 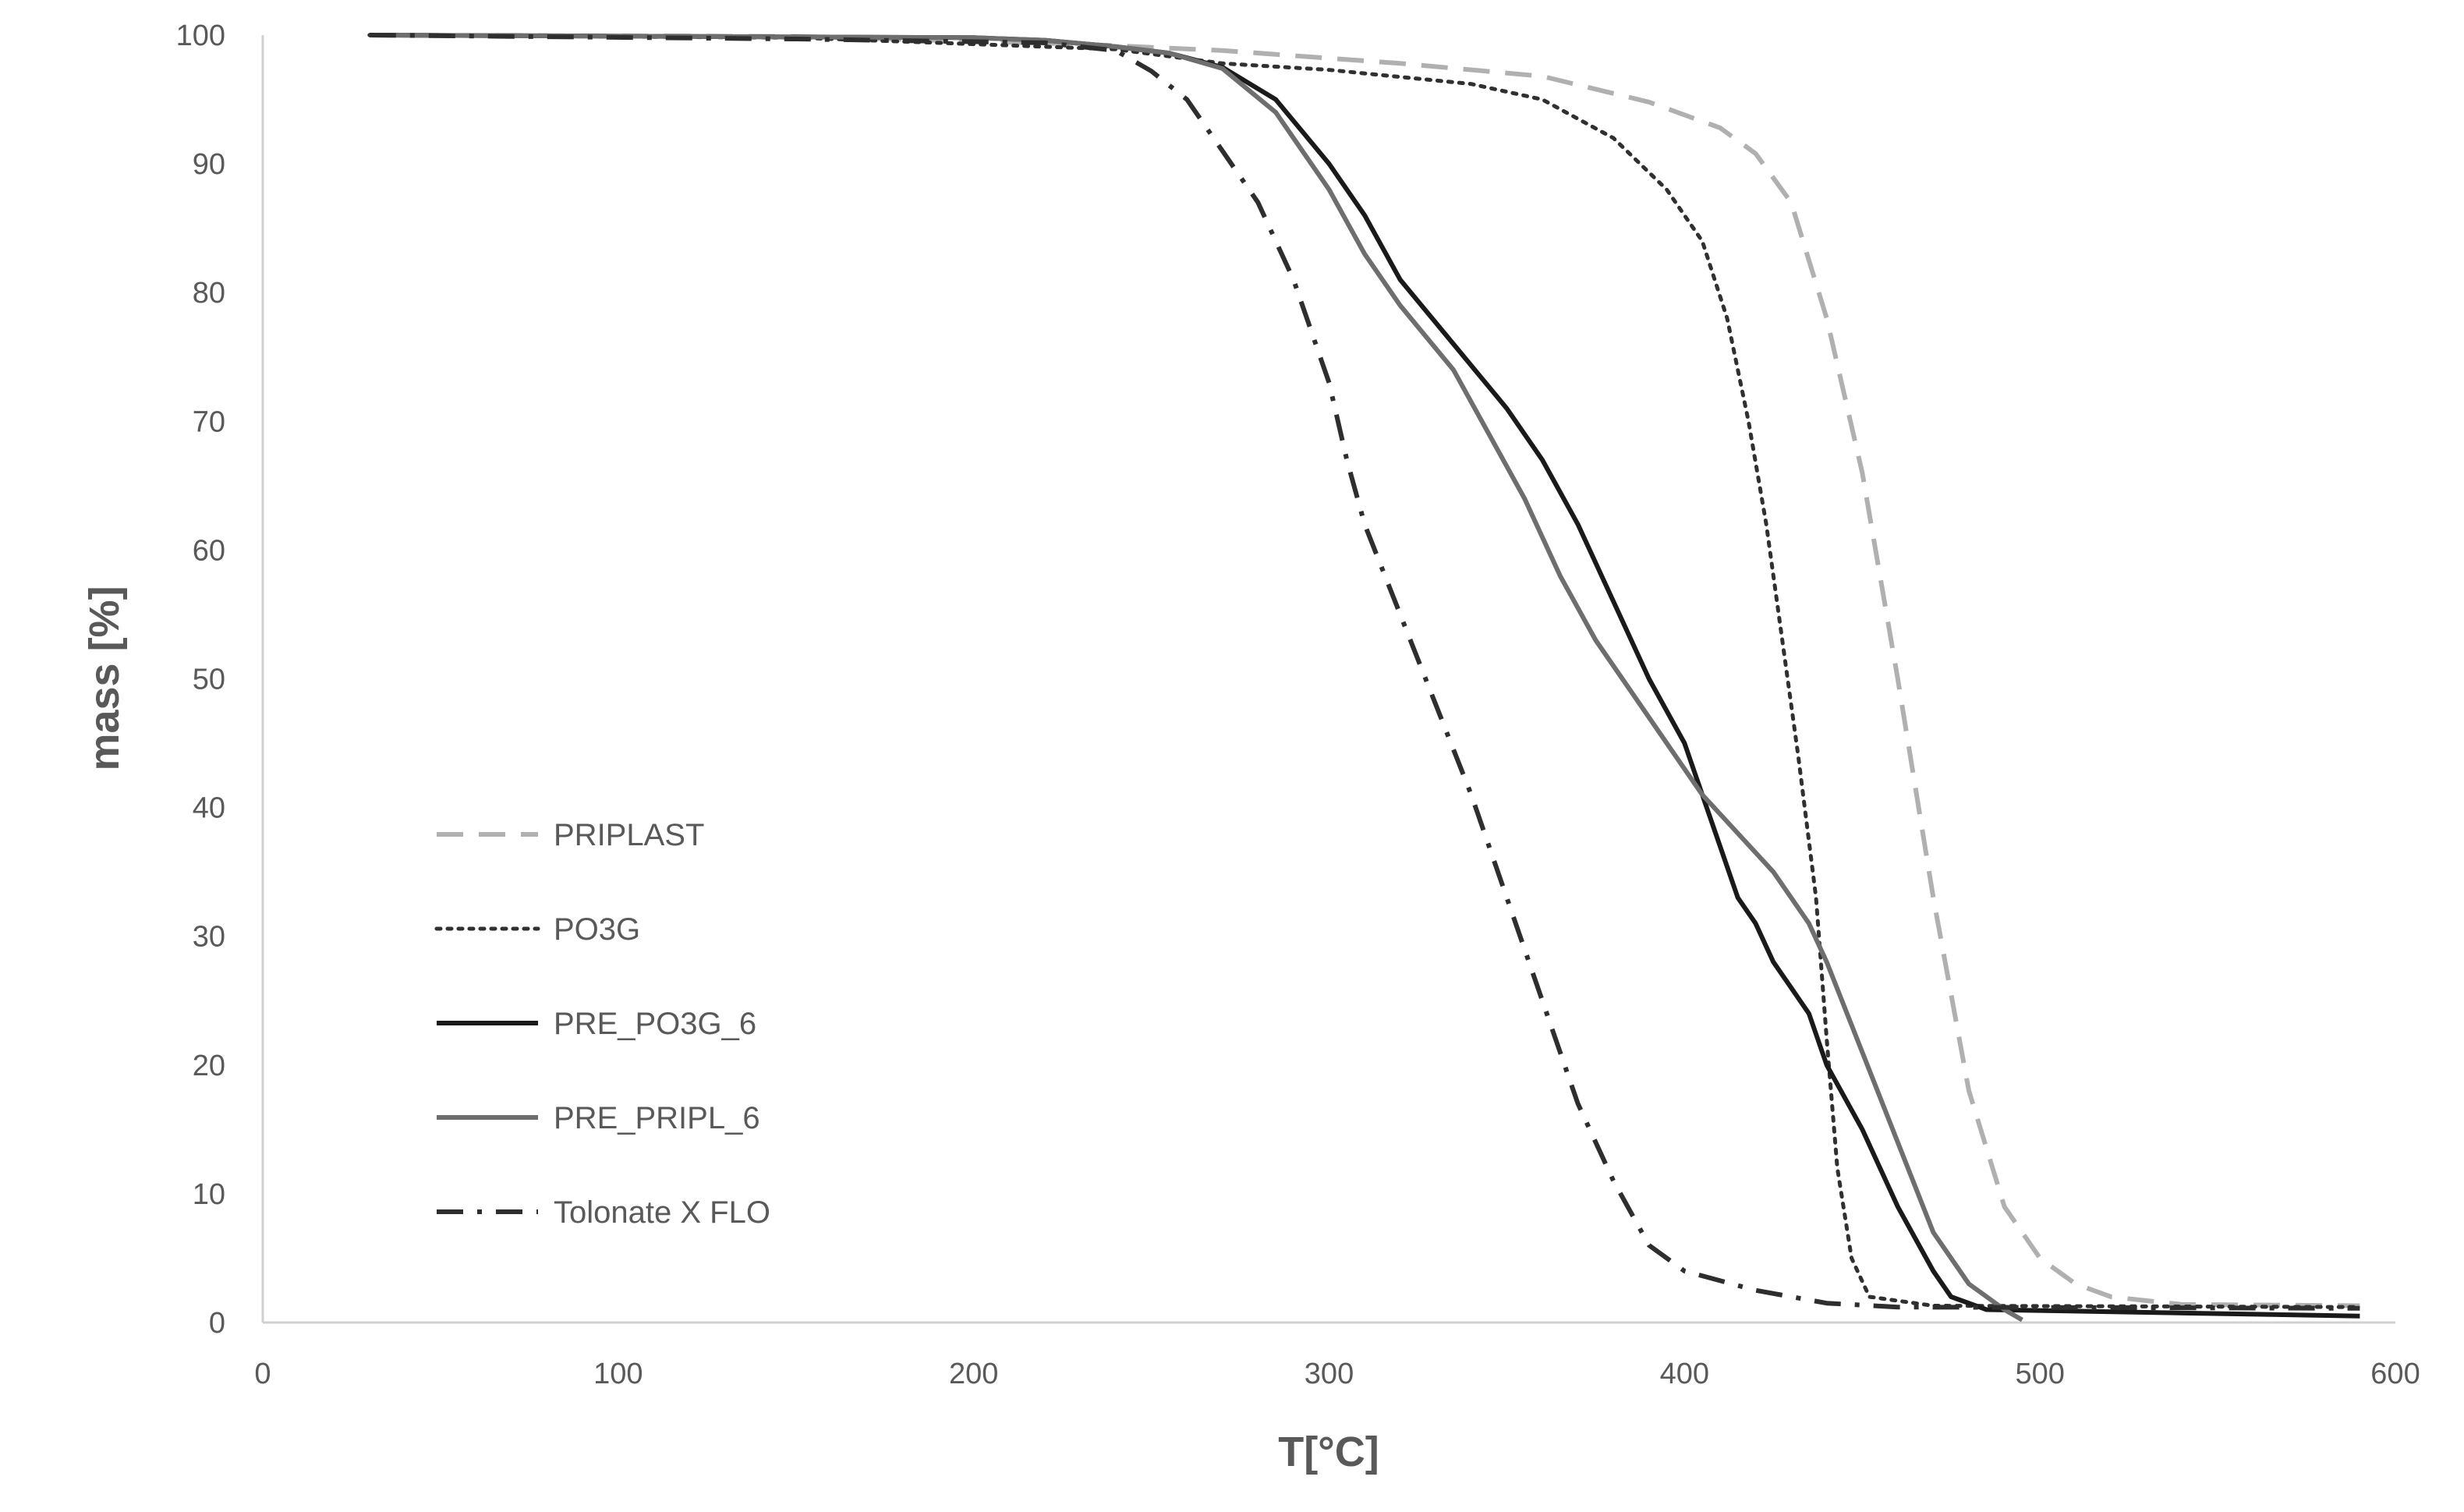 I want to click on y-tick-label: 40, so click(x=209, y=808).